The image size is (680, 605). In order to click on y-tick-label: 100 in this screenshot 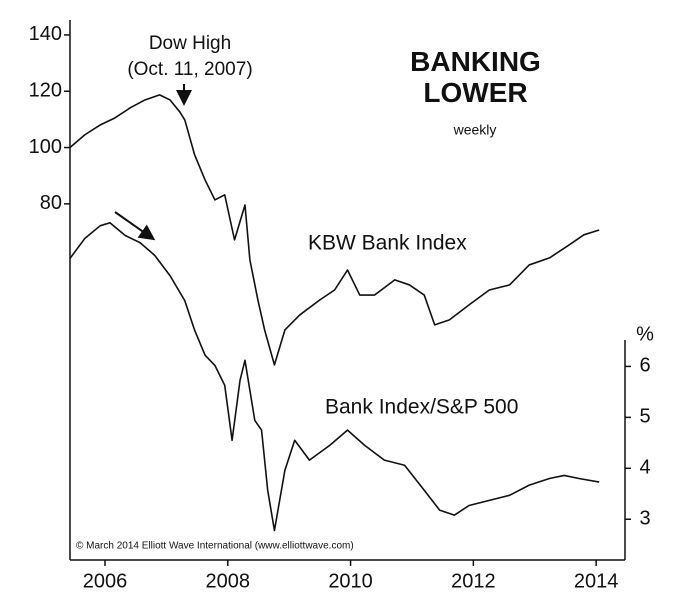, I will do `click(45, 147)`.